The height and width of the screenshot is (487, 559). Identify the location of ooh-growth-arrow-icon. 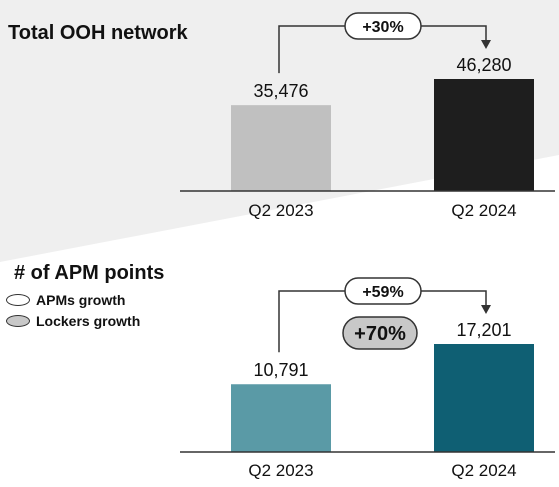
(486, 44).